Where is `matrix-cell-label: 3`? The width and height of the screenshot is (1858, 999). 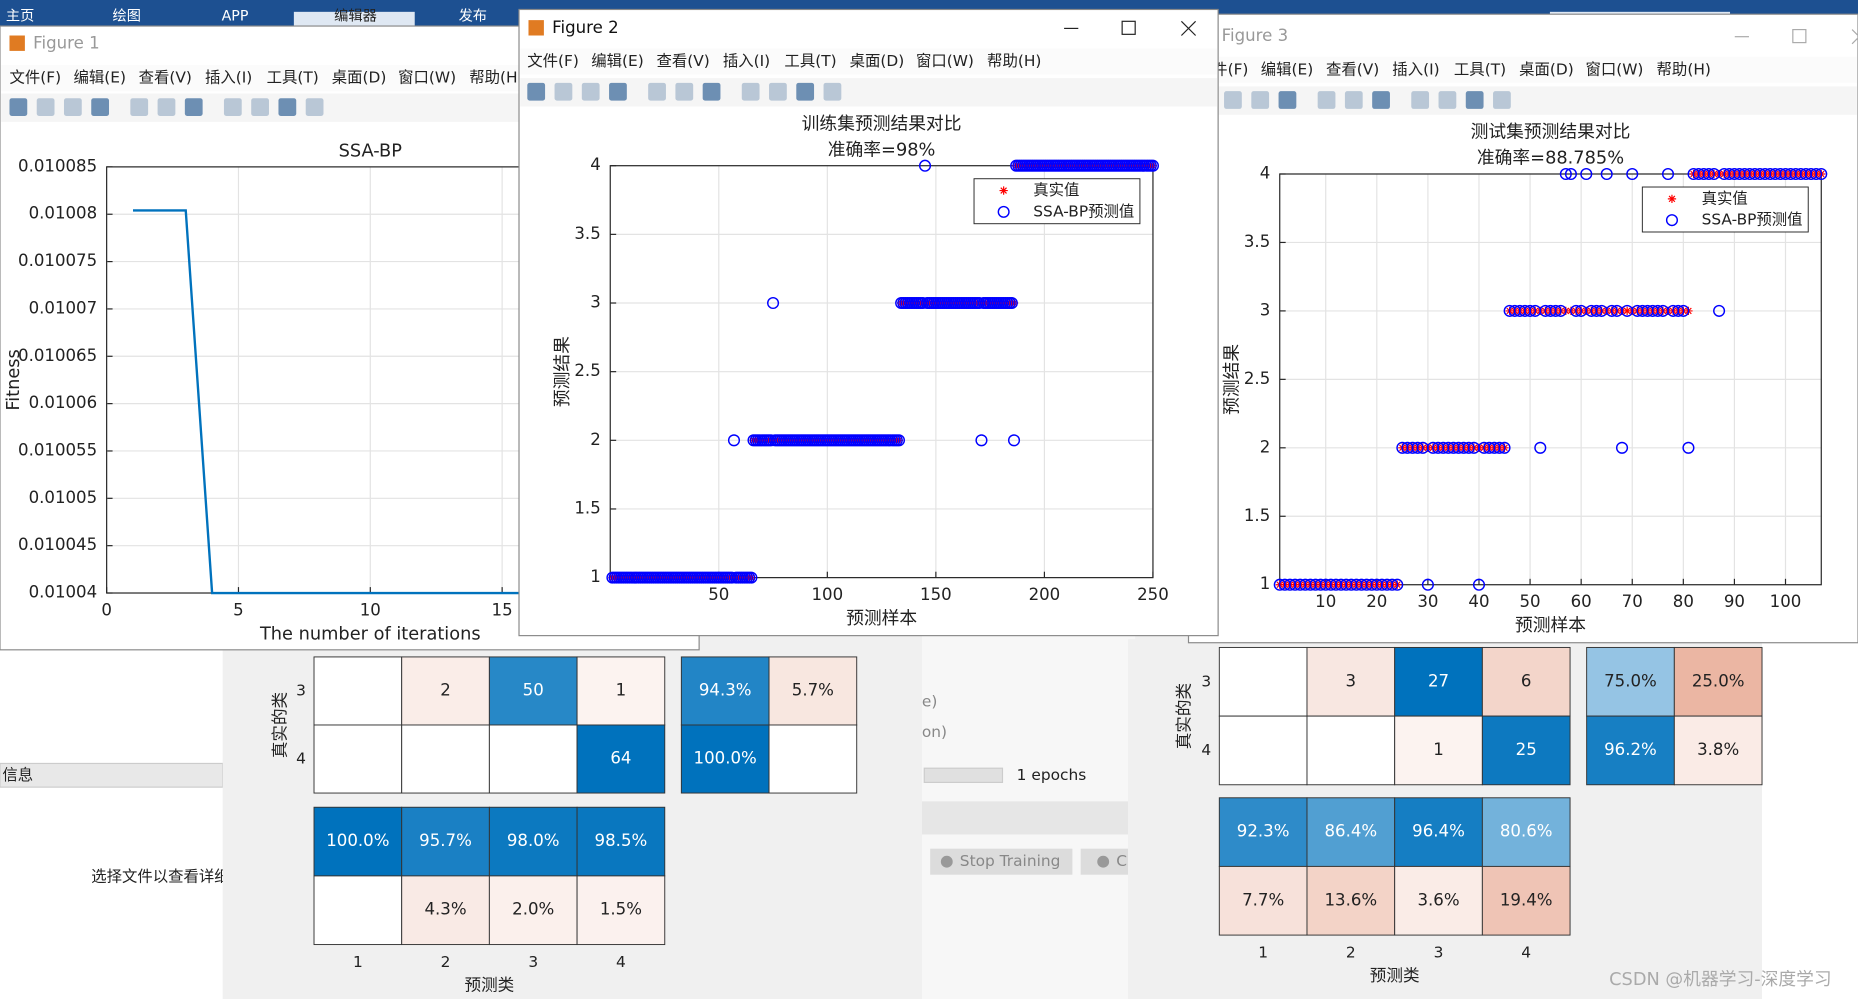
matrix-cell-label: 3 is located at coordinates (1351, 680).